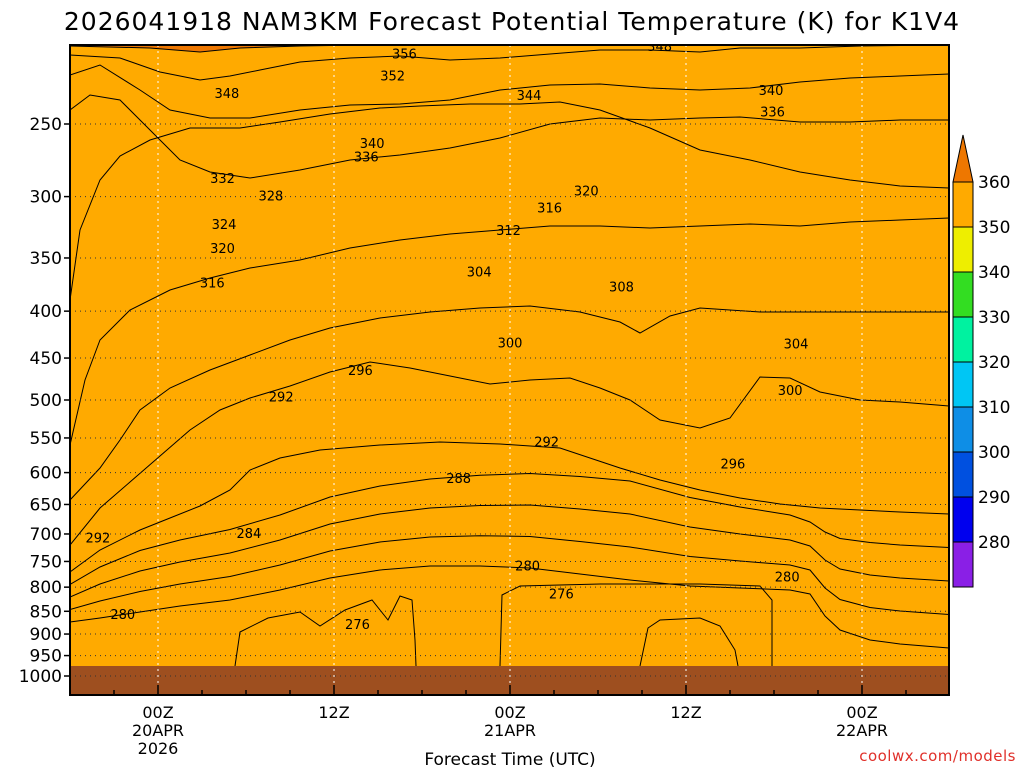 This screenshot has height=768, width=1024. What do you see at coordinates (46, 612) in the screenshot?
I see `y-tick-label: 850` at bounding box center [46, 612].